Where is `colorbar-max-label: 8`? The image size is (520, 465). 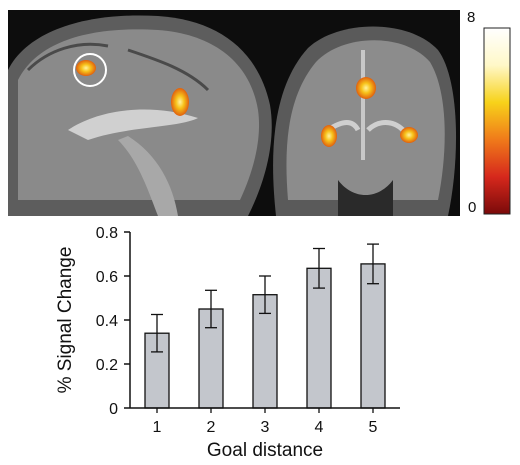
colorbar-max-label: 8 is located at coordinates (471, 17).